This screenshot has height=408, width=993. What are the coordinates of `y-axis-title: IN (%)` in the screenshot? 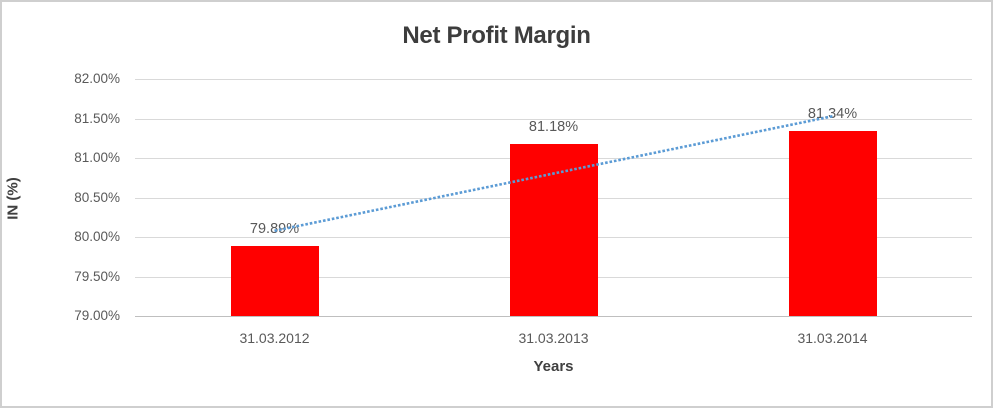 It's located at (13, 198).